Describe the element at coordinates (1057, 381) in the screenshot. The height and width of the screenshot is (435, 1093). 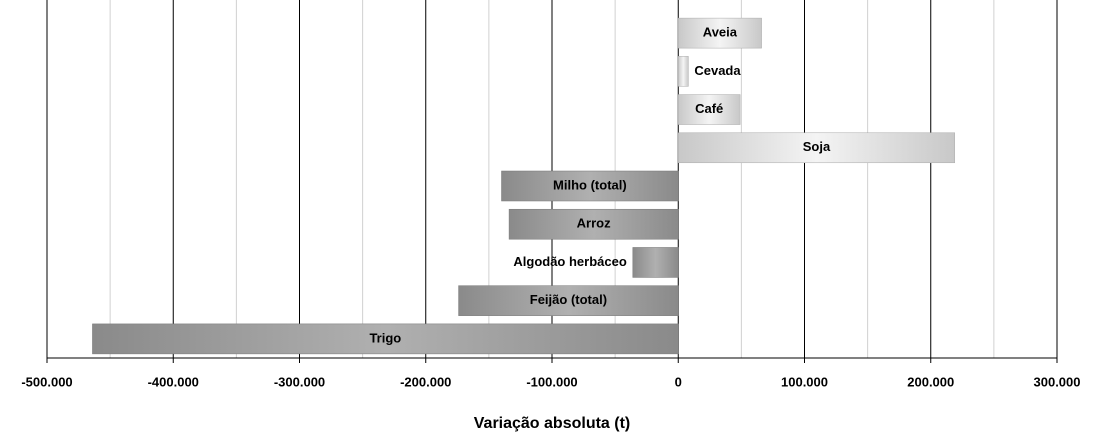
I see `x-tick-label: 300.000` at that location.